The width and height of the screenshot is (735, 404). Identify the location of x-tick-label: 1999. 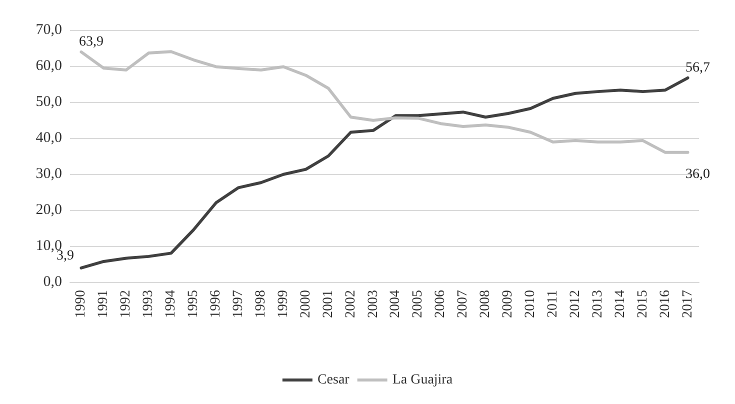
(283, 304).